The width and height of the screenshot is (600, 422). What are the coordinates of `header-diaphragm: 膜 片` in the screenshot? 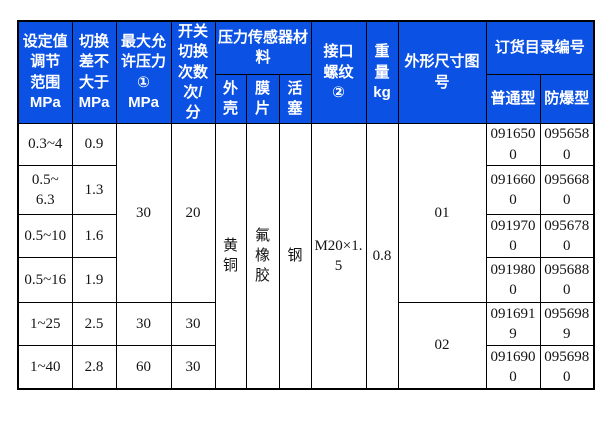 It's located at (262, 99).